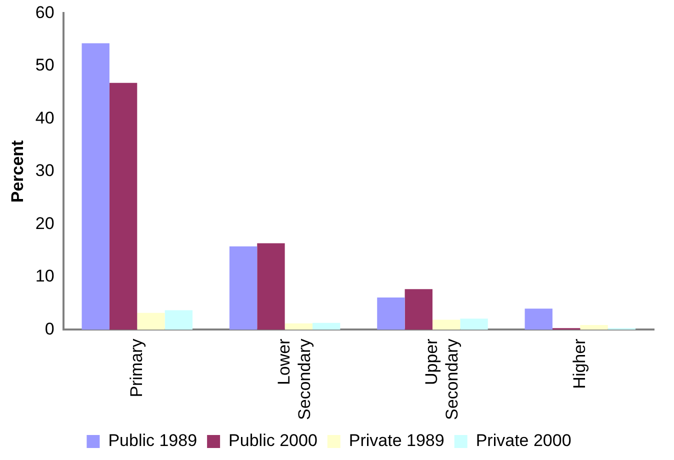 The image size is (674, 460). I want to click on x-tick-label: Higher, so click(579, 363).